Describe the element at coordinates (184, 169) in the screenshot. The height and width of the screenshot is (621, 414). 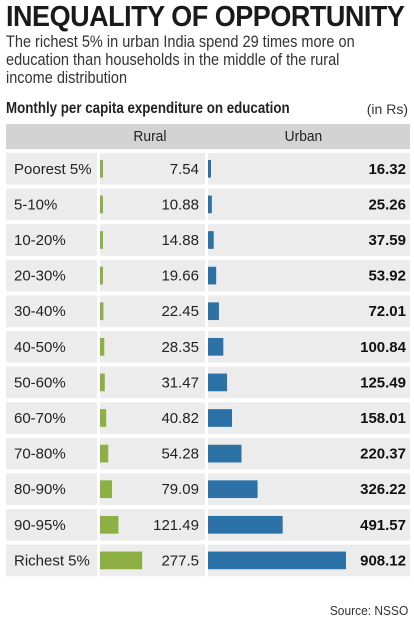
I see `rural-value-label: 7.54` at that location.